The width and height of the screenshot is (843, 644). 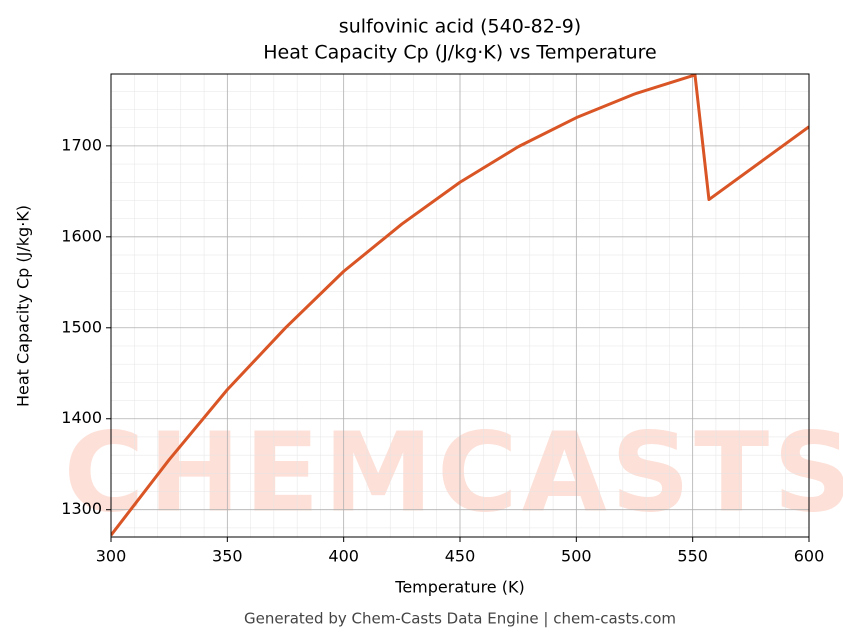 What do you see at coordinates (459, 587) in the screenshot?
I see `x-axis-label: Temperature (K)` at bounding box center [459, 587].